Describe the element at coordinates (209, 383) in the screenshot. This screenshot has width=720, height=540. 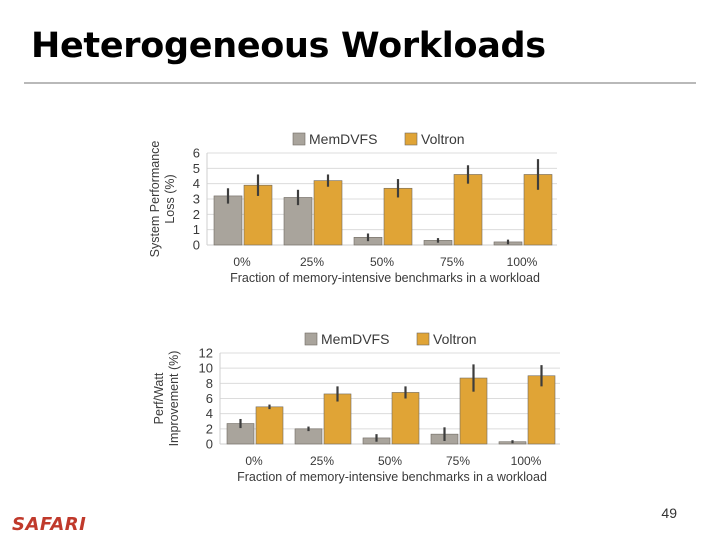
I see `y-tick-label: 8` at that location.